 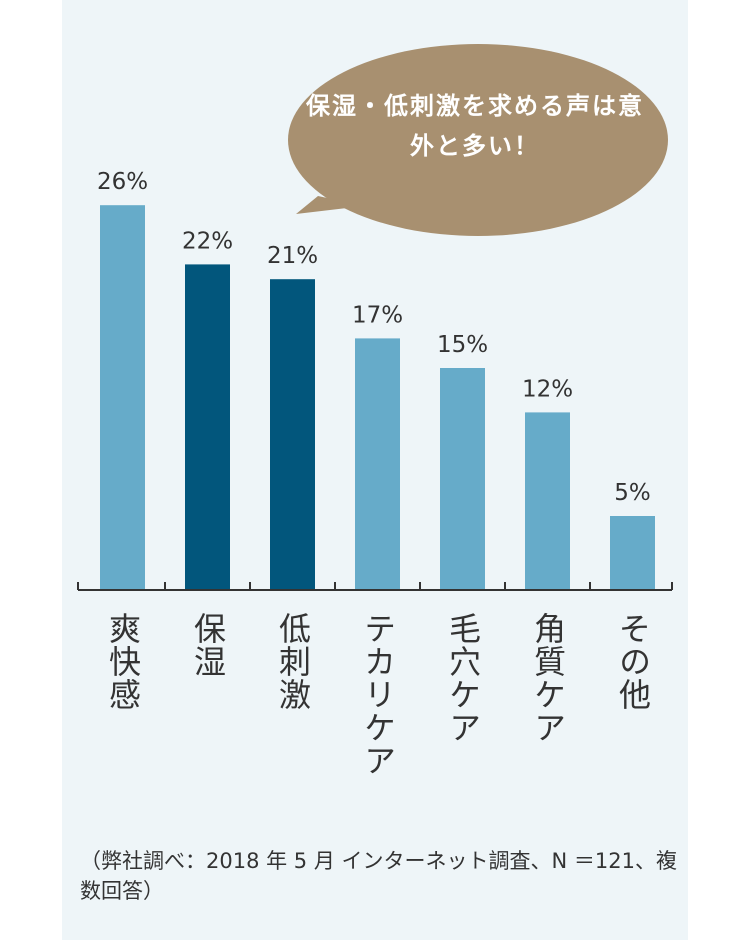 What do you see at coordinates (123, 661) in the screenshot?
I see `category-label: 爽快感` at bounding box center [123, 661].